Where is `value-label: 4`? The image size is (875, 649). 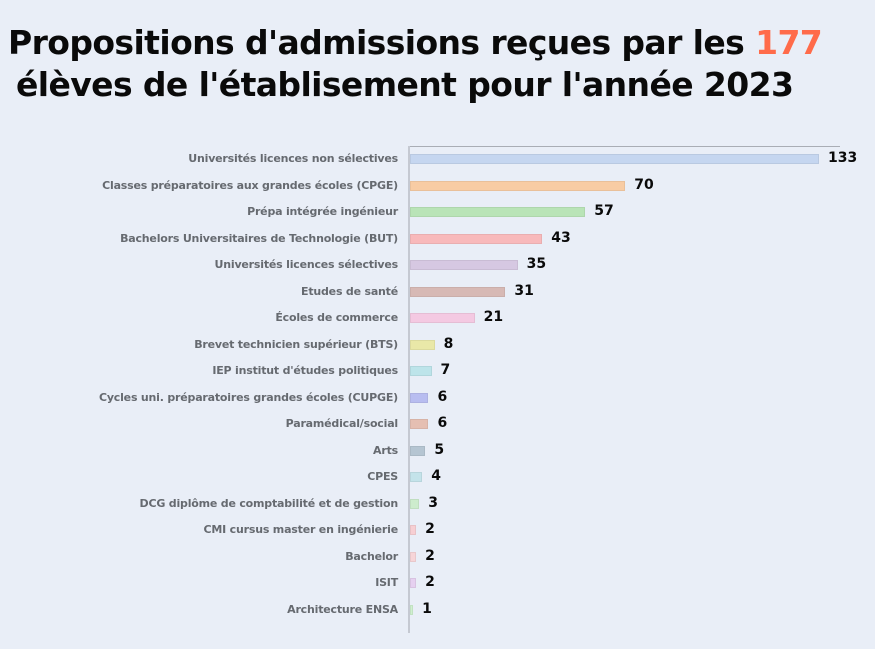
value-label: 4 is located at coordinates (436, 476).